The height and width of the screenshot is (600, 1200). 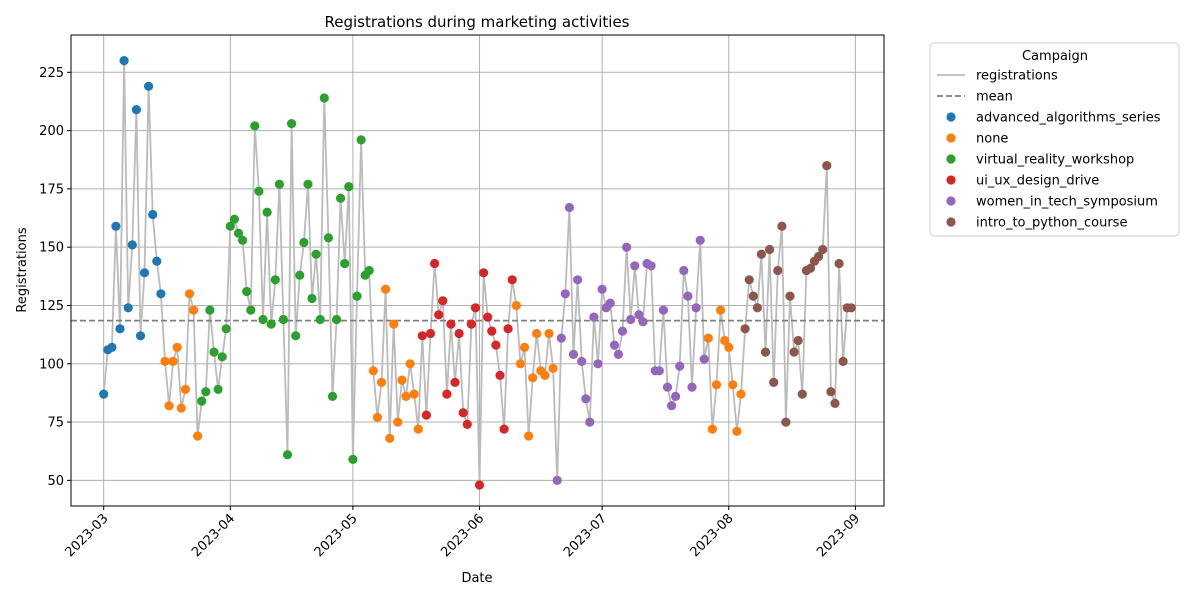 What do you see at coordinates (1068, 118) in the screenshot?
I see `legend-label-advanced_algorithms_series: advanced_algorithms_series` at bounding box center [1068, 118].